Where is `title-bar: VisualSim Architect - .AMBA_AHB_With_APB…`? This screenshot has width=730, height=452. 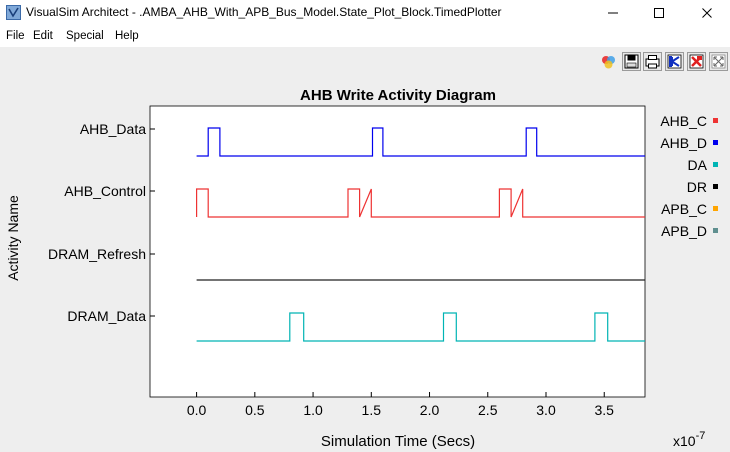
title-bar: VisualSim Architect - .AMBA_AHB_With_APB… is located at coordinates (365, 13).